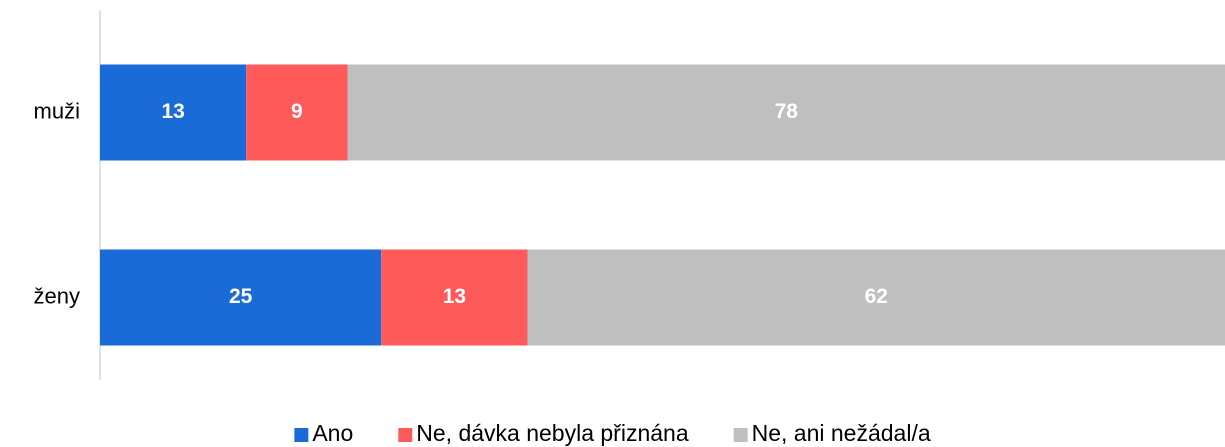  I want to click on y-tick-label: ženy, so click(57, 295).